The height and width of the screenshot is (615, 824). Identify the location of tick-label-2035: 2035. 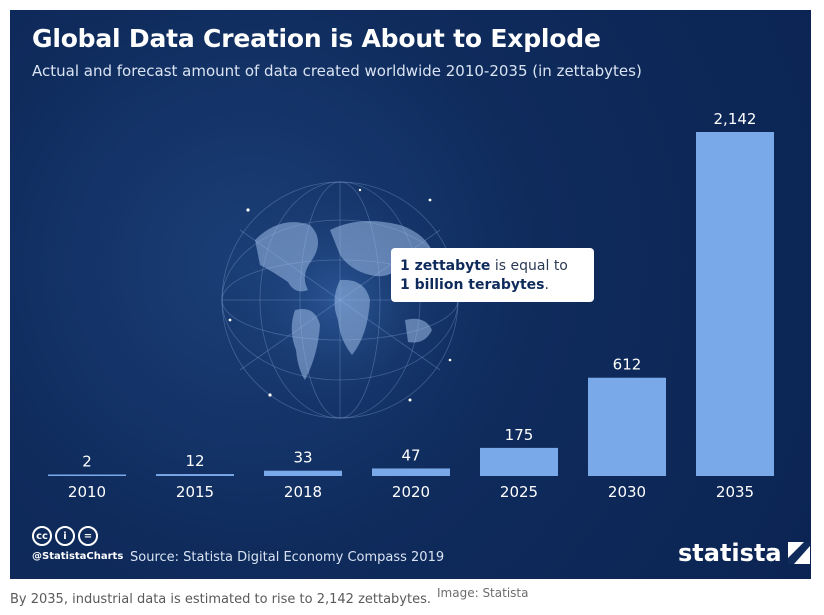
(735, 492).